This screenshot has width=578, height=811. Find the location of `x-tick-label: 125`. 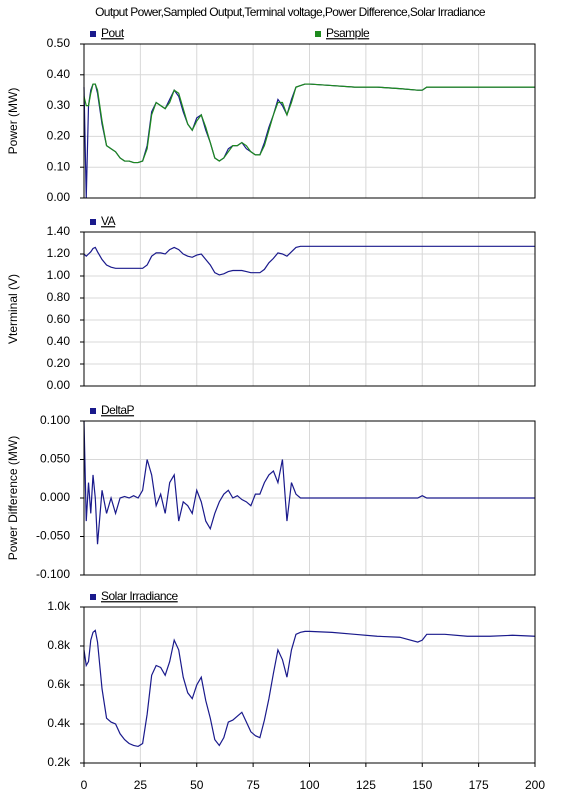

x-tick-label: 125 is located at coordinates (366, 785).